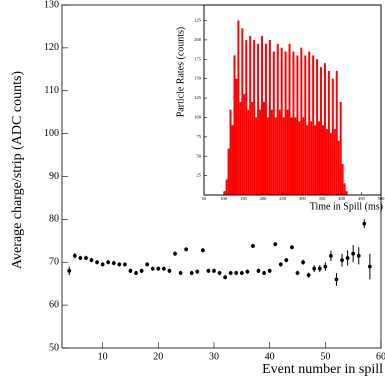 The width and height of the screenshot is (385, 384). Describe the element at coordinates (51, 47) in the screenshot. I see `y-tick-label: 120` at that location.